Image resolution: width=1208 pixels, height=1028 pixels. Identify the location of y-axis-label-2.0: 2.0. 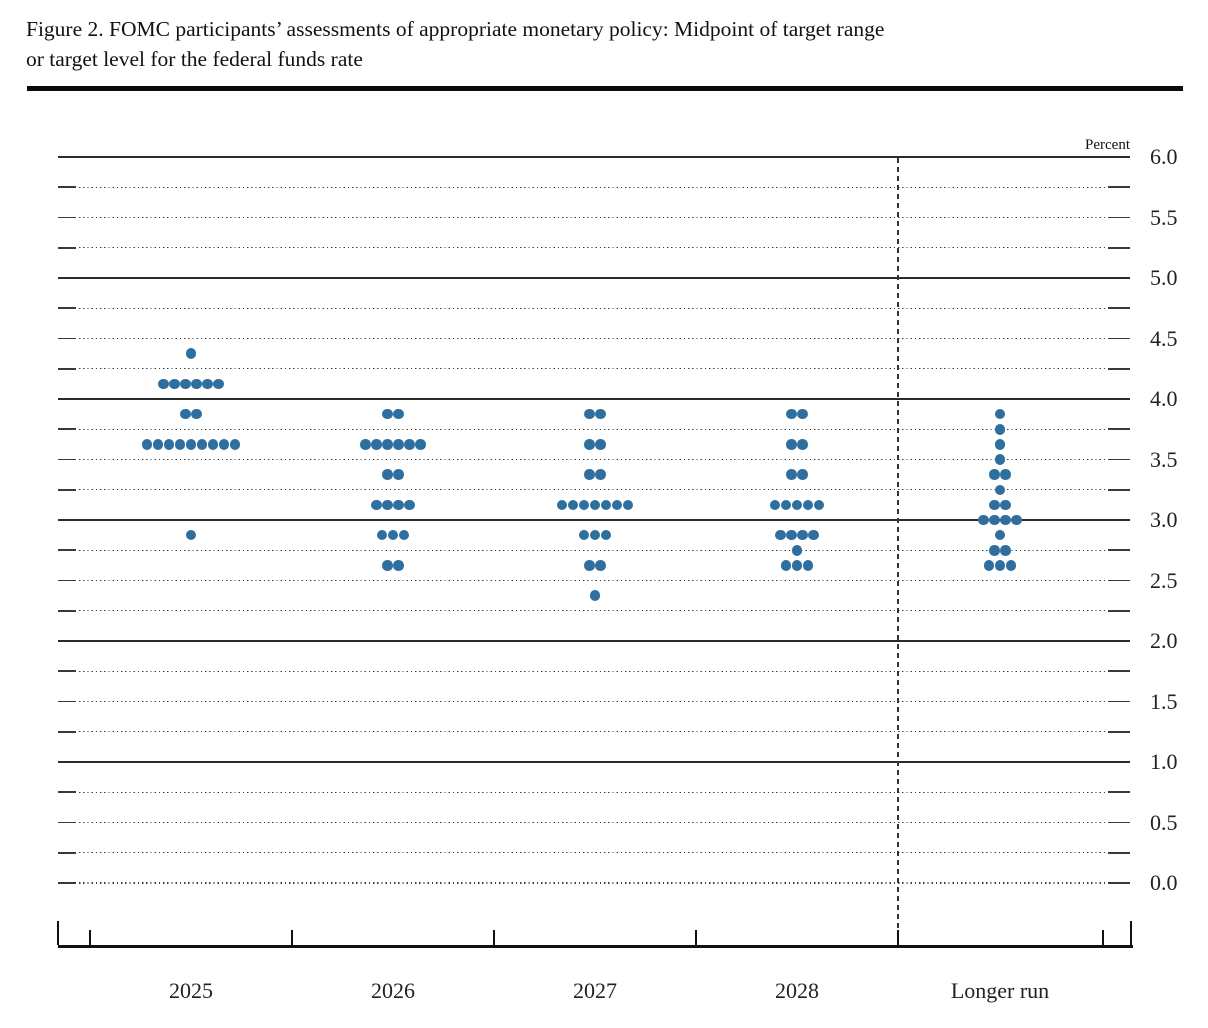
(1164, 640).